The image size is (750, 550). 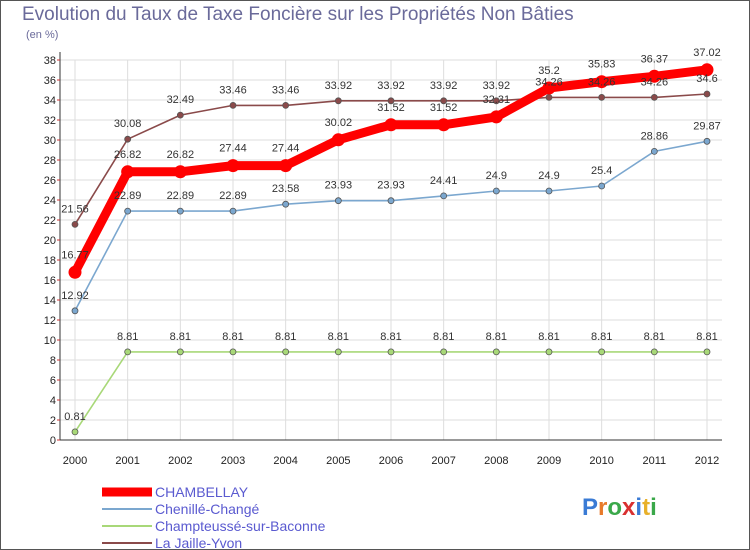 What do you see at coordinates (42, 35) in the screenshot?
I see `unit-label: (en %)` at bounding box center [42, 35].